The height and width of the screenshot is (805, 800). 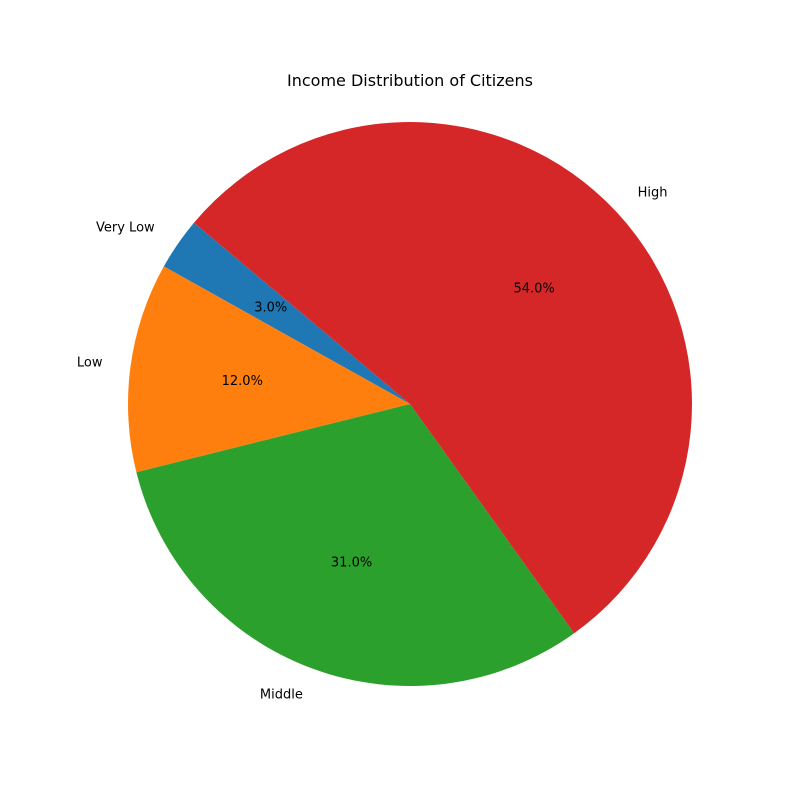 I want to click on slice-category-label: Low, so click(x=90, y=362).